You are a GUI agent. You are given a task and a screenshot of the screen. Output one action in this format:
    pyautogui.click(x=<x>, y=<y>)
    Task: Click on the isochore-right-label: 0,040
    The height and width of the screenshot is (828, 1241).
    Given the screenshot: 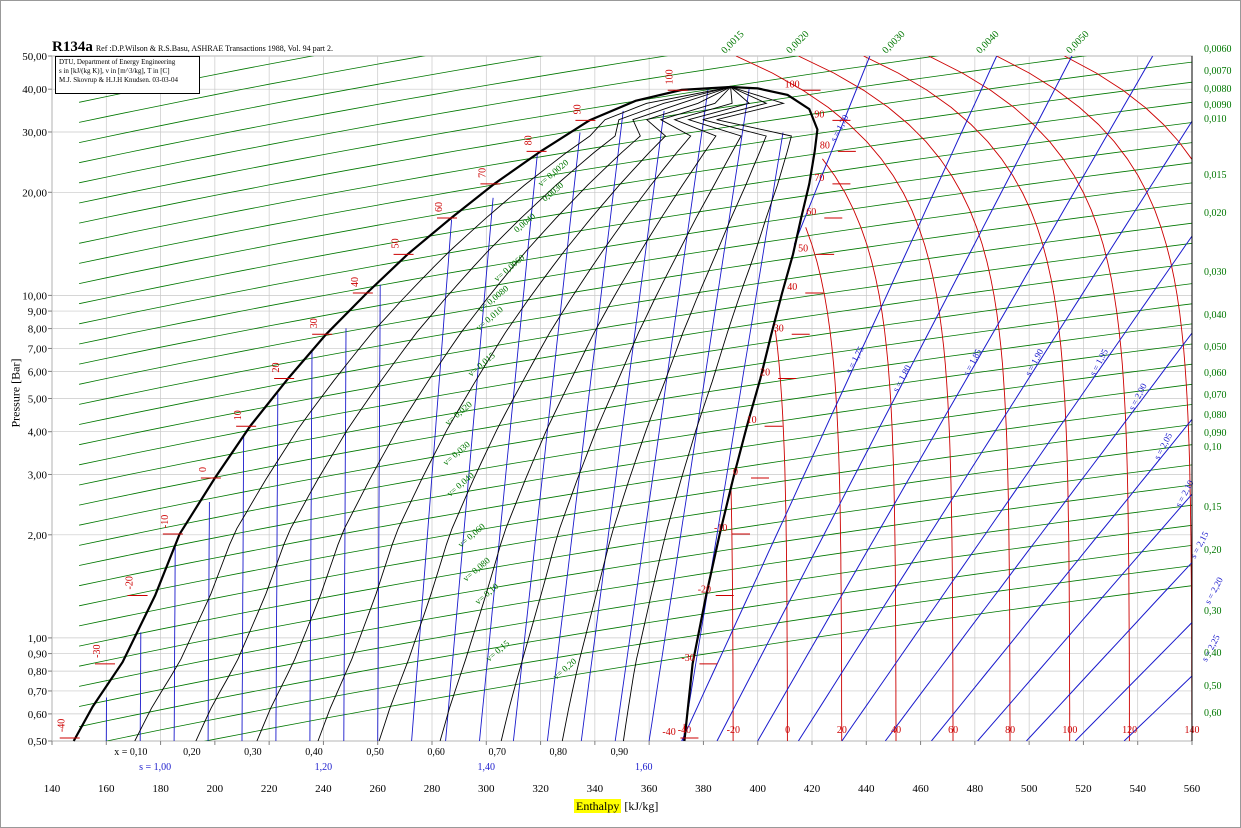 What is the action you would take?
    pyautogui.click(x=1215, y=315)
    